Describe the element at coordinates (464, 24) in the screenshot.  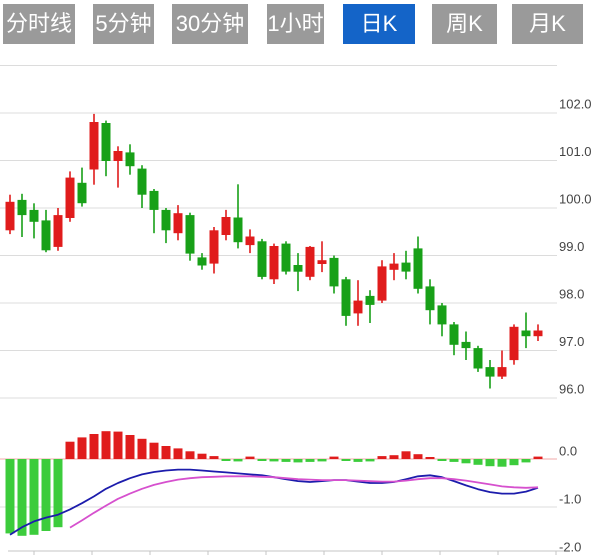
I see `tab-weekly-k: 周K` at that location.